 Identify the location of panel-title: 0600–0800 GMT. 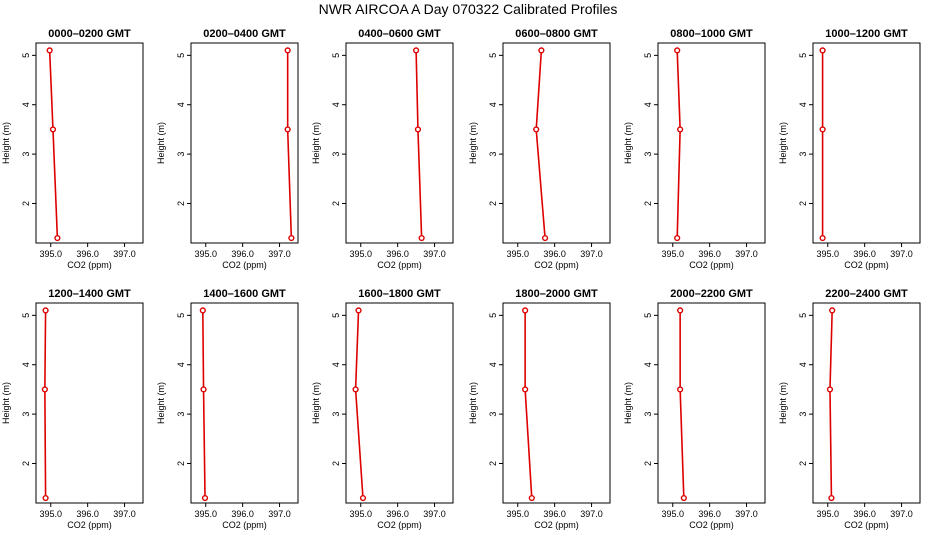
(556, 34).